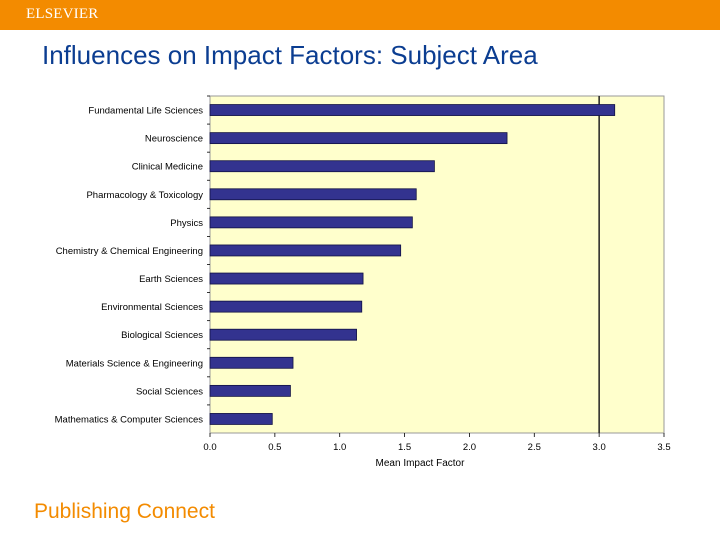  Describe the element at coordinates (152, 307) in the screenshot. I see `category-label: Environmental Sciences` at that location.